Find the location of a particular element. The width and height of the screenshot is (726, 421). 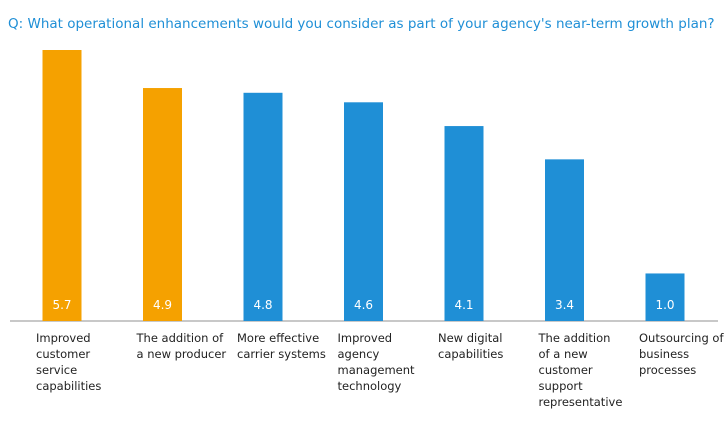

value-label: 4.6 is located at coordinates (363, 305).